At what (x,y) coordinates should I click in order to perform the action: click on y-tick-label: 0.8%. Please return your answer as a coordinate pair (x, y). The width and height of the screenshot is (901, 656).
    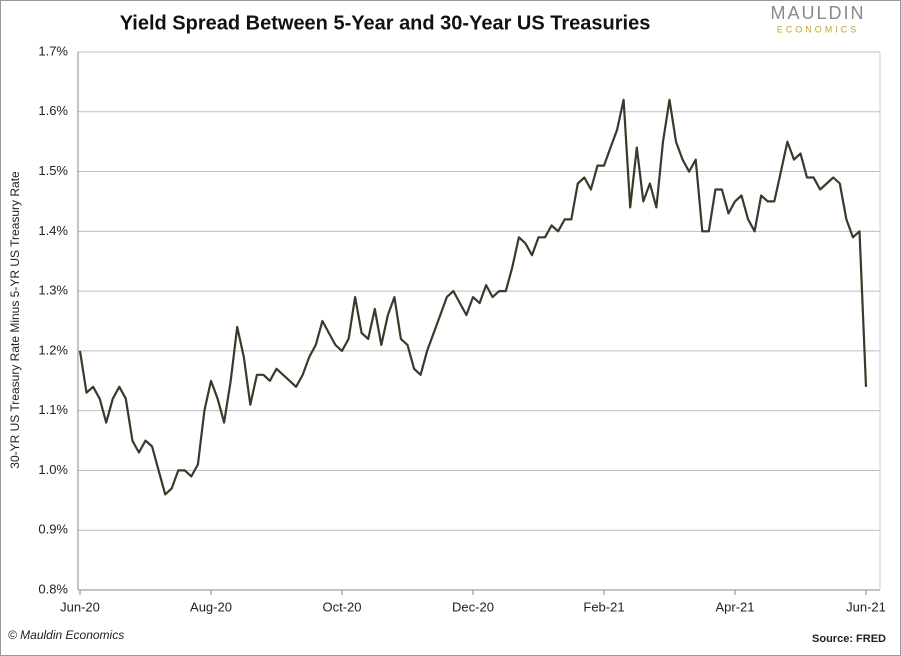
    Looking at the image, I should click on (53, 588).